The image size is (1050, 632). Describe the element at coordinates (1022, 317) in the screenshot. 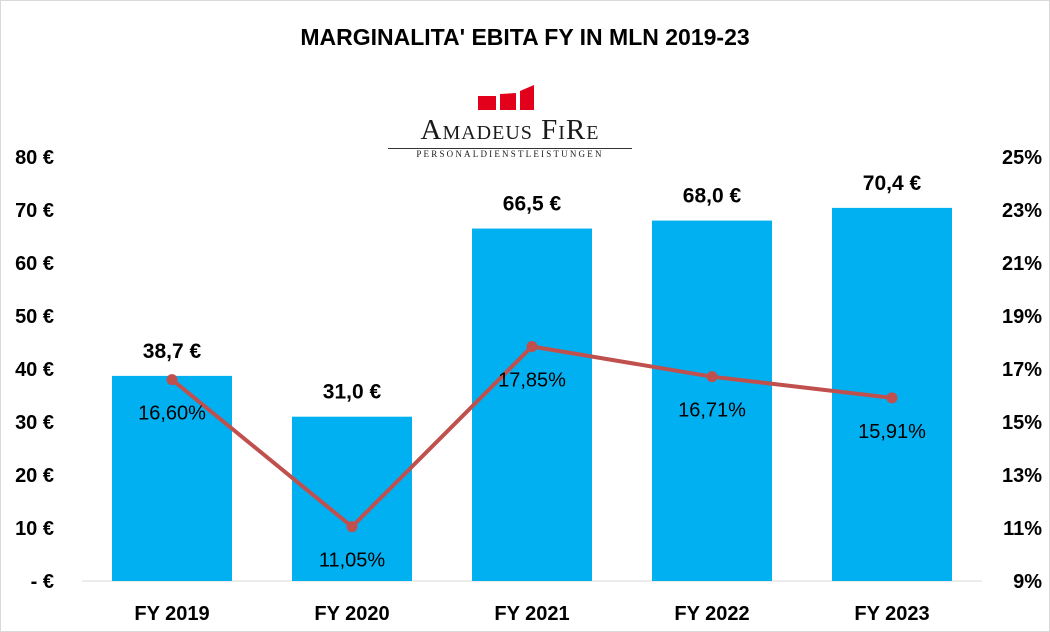

I see `y-right-tick-label: 19%` at that location.